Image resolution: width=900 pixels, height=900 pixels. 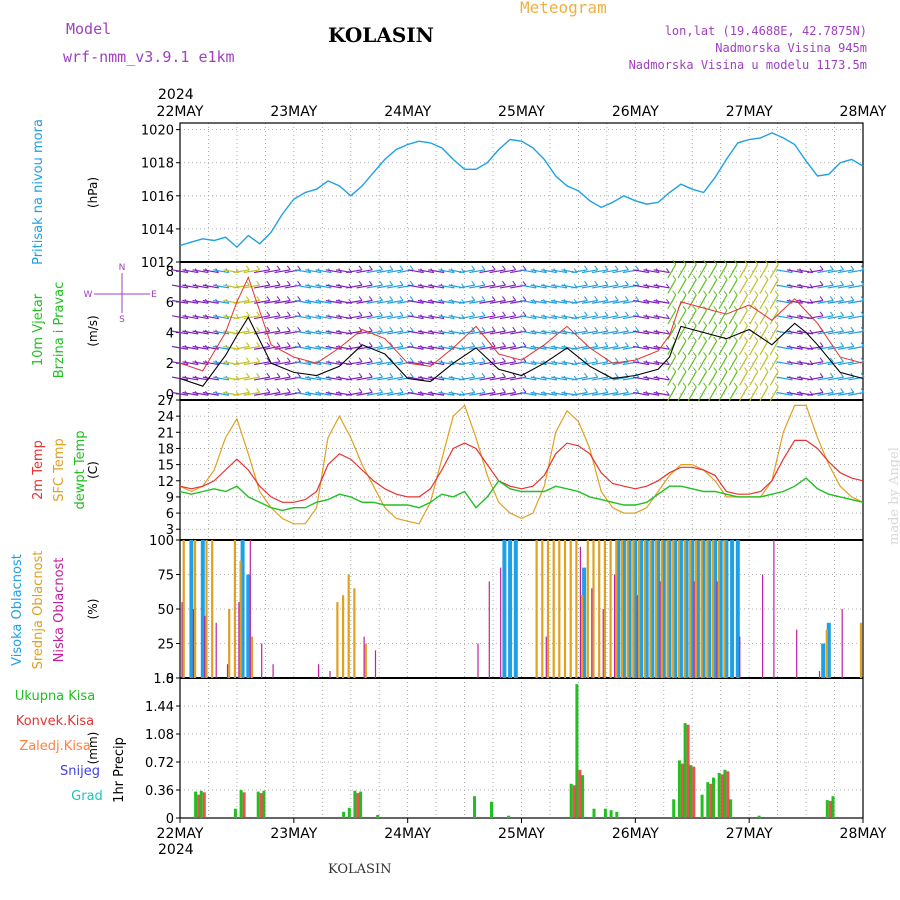 I want to click on x-tick-label-top: 24MAY, so click(x=407, y=112).